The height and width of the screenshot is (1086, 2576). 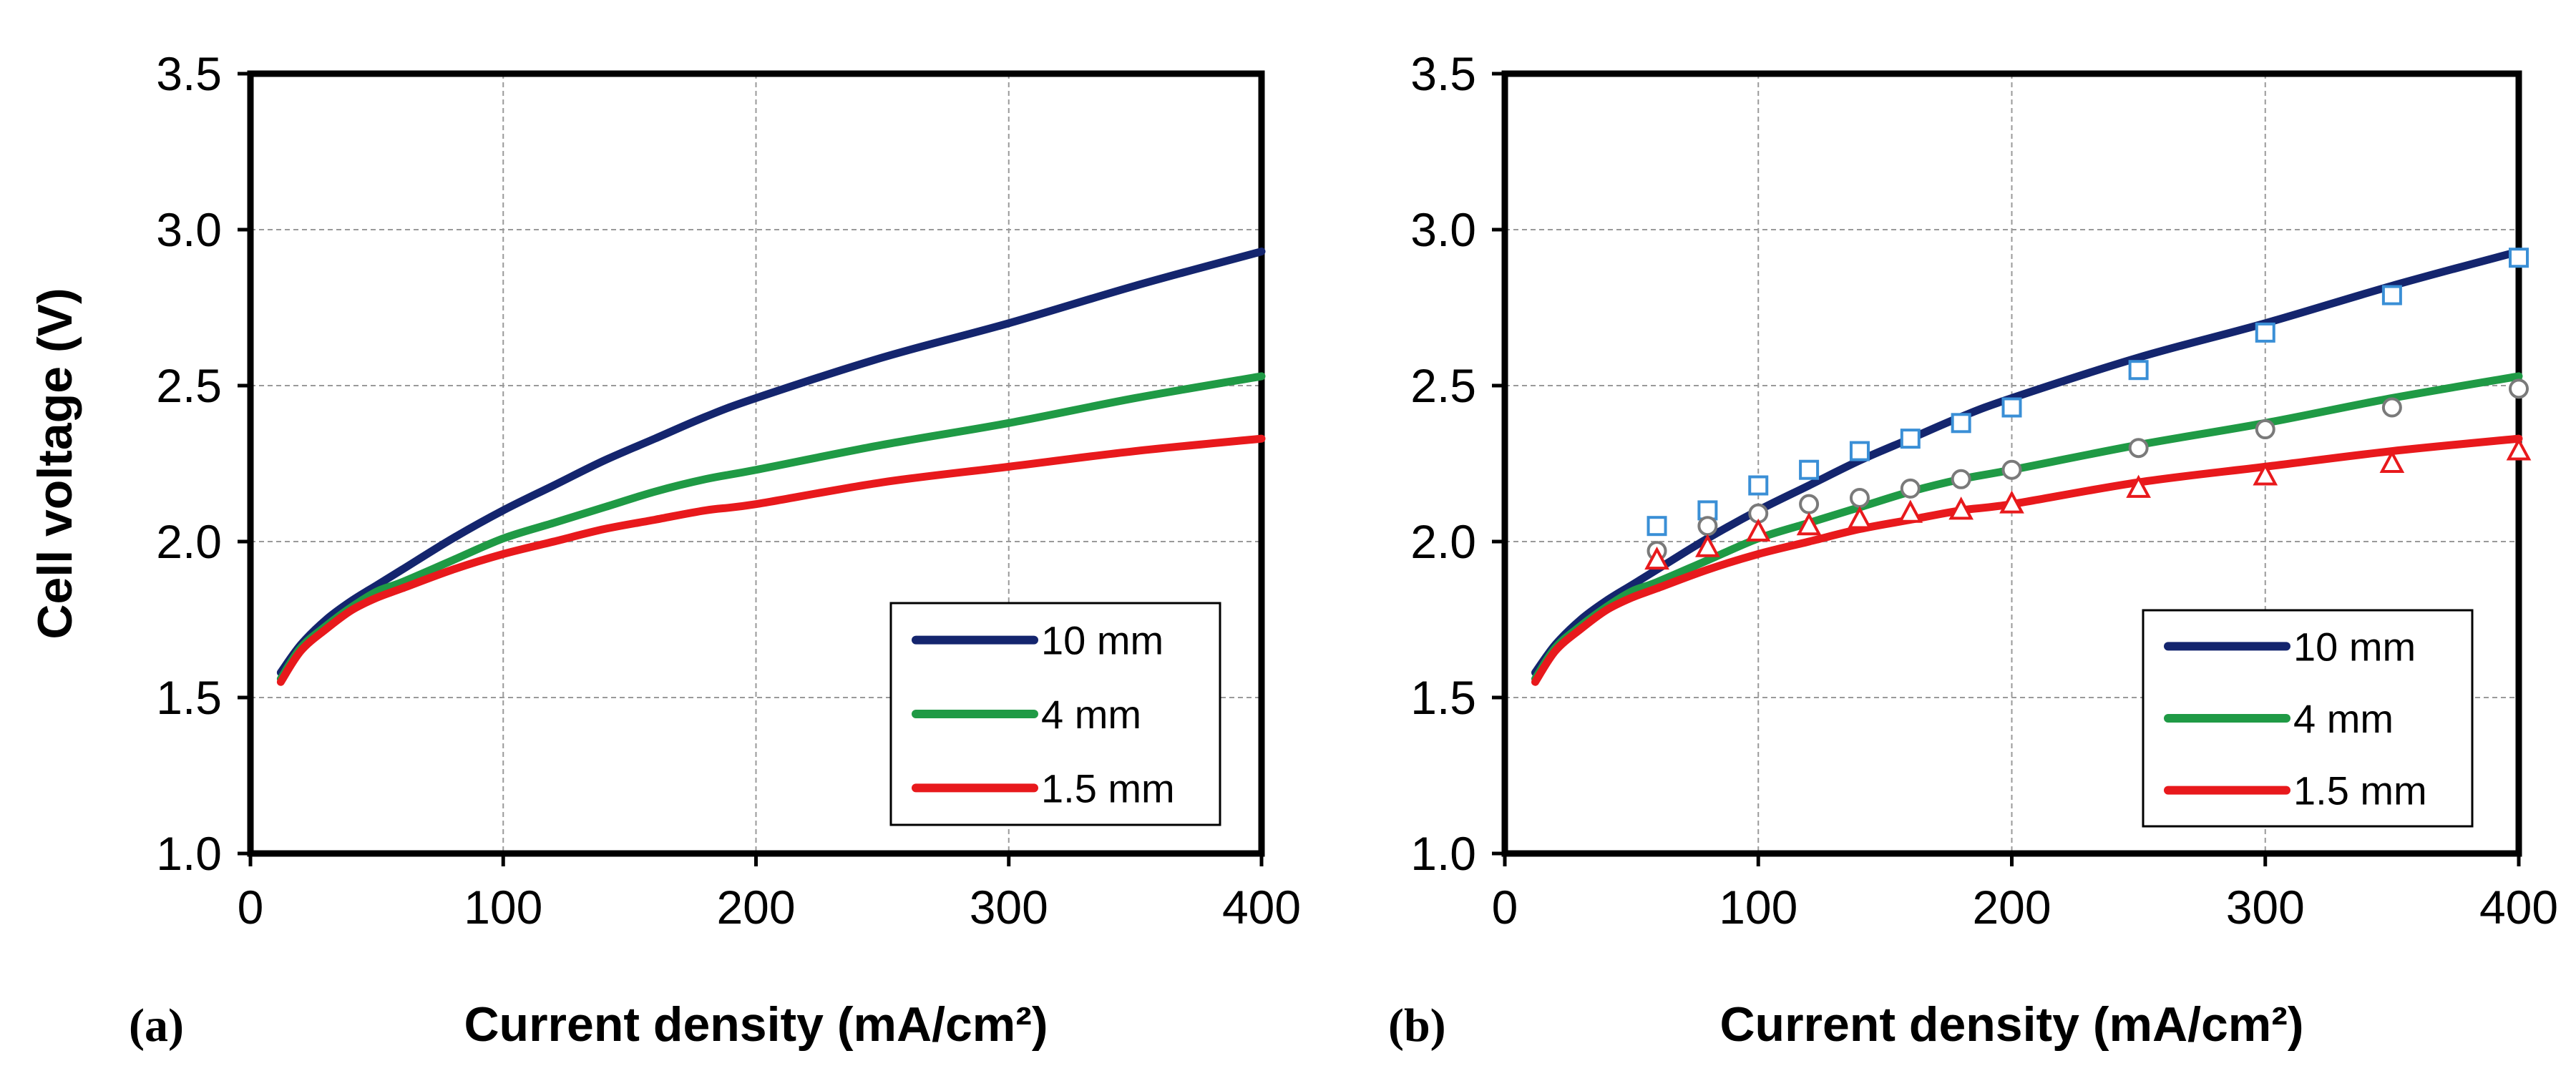 I want to click on y-axis-title: Cell voltage (V), so click(x=55, y=464).